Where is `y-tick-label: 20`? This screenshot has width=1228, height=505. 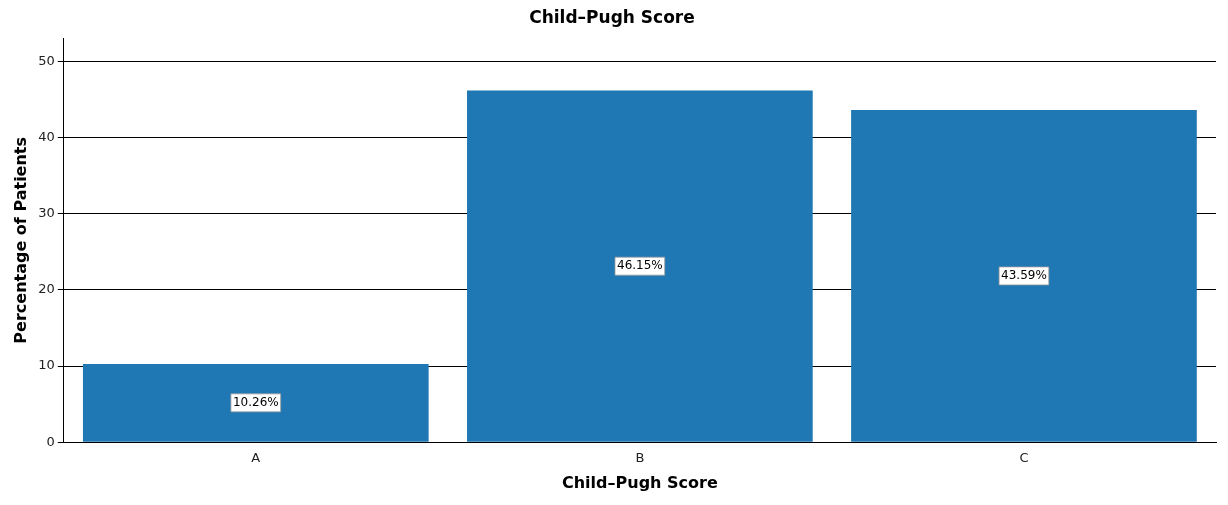
y-tick-label: 20 is located at coordinates (46, 289).